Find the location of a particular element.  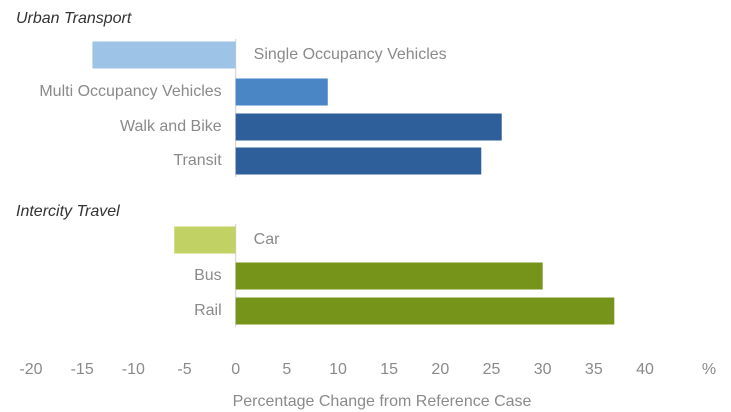

x-tick-label: 0 is located at coordinates (235, 369).